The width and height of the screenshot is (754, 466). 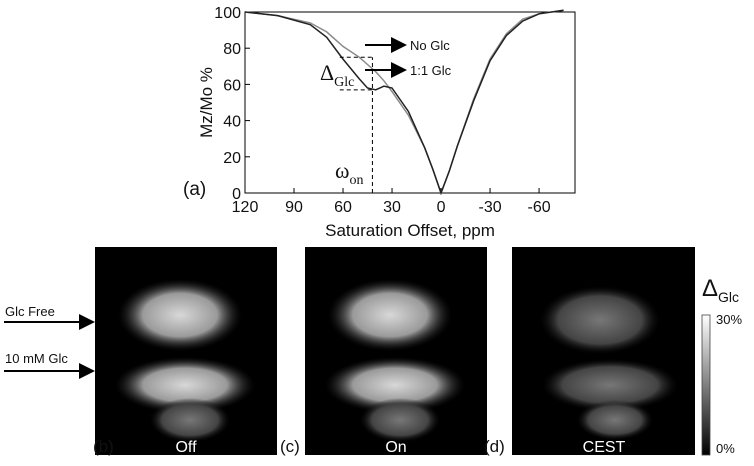 What do you see at coordinates (494, 446) in the screenshot?
I see `panel-label: (d)` at bounding box center [494, 446].